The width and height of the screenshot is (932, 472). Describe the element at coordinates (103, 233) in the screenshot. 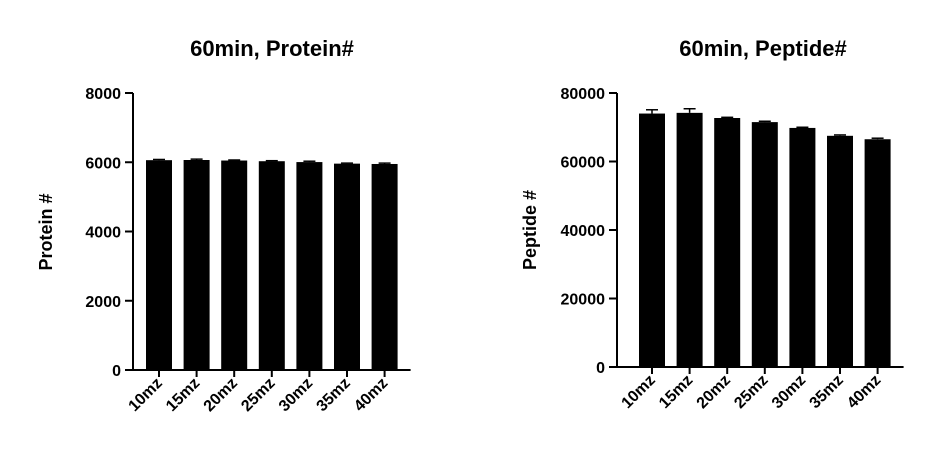

I see `y-tick-label: 4000` at that location.